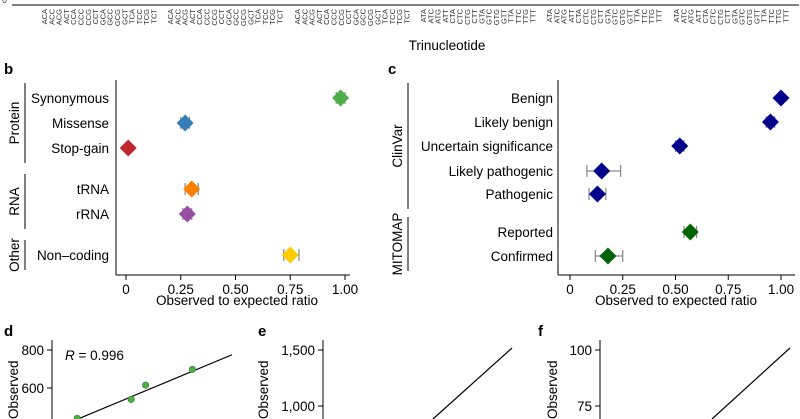 The image size is (800, 419). Describe the element at coordinates (518, 15) in the screenshot. I see `trinucleotide-tick-label: TTC` at that location.